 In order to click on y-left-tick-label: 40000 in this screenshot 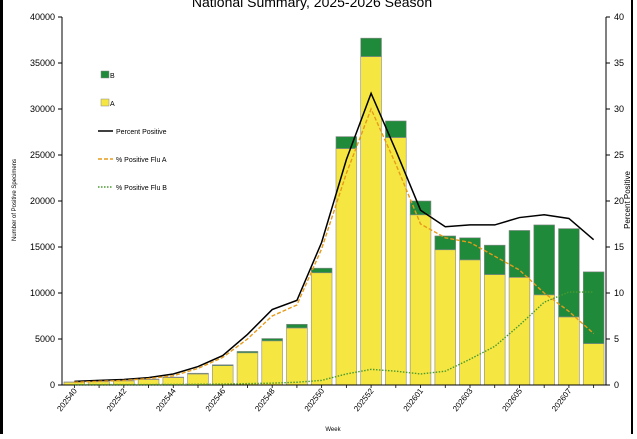, I will do `click(42, 17)`.